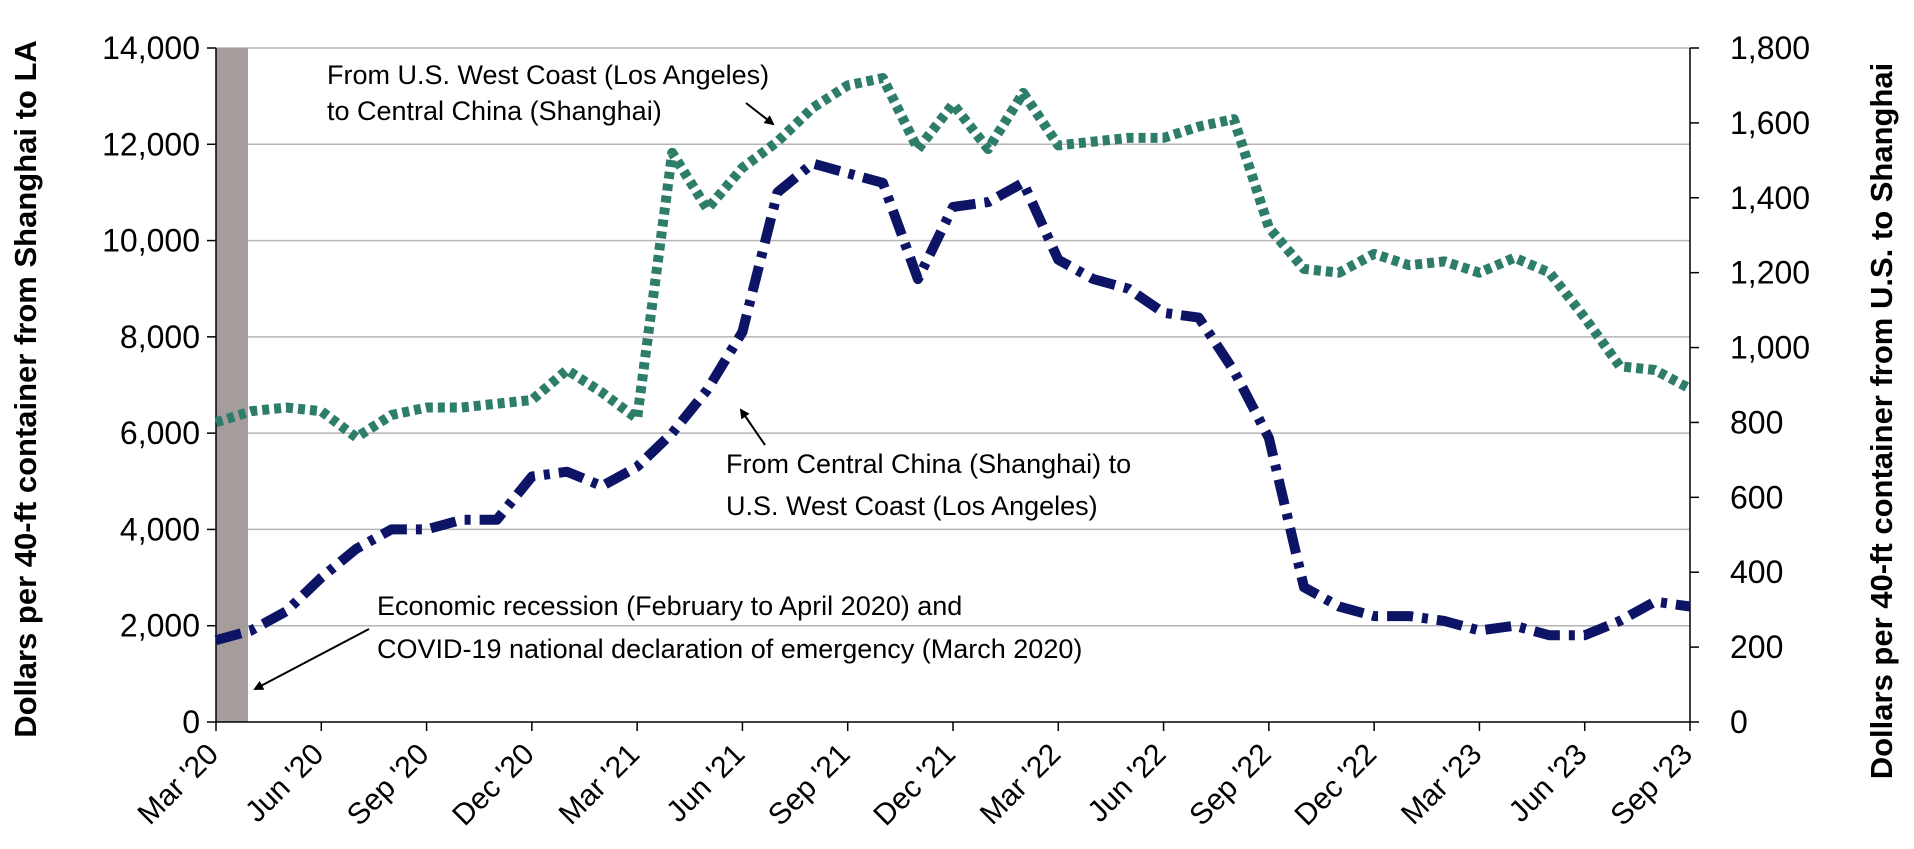 The height and width of the screenshot is (849, 1914). What do you see at coordinates (1770, 48) in the screenshot?
I see `y-right-tick-label: 1,800` at bounding box center [1770, 48].